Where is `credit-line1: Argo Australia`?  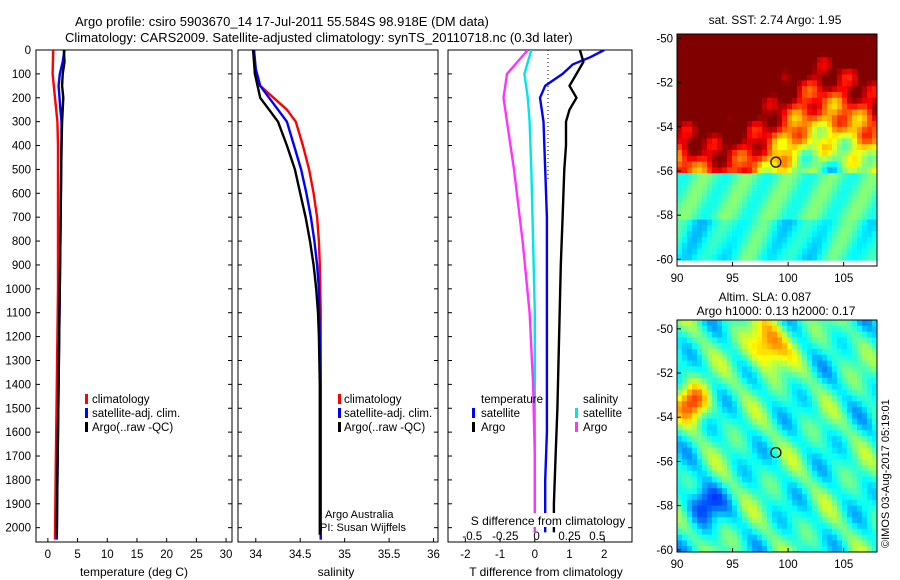 credit-line1: Argo Australia is located at coordinates (359, 515).